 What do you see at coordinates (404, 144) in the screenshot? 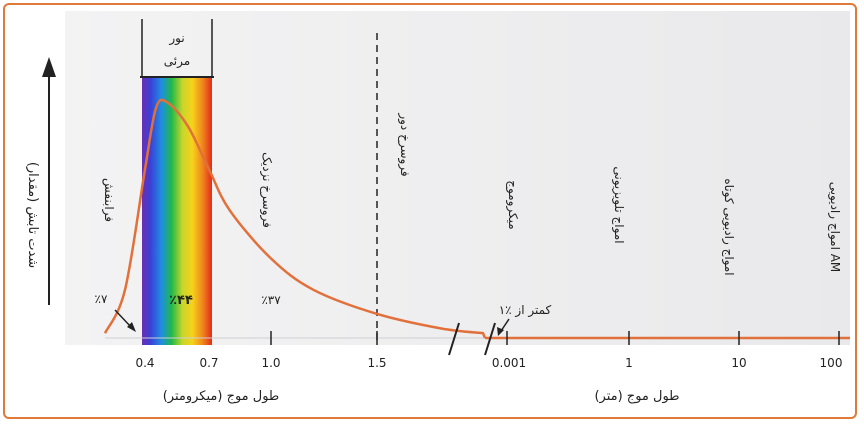
I see `region-label-far-ir: فروسرخ دور` at bounding box center [404, 144].